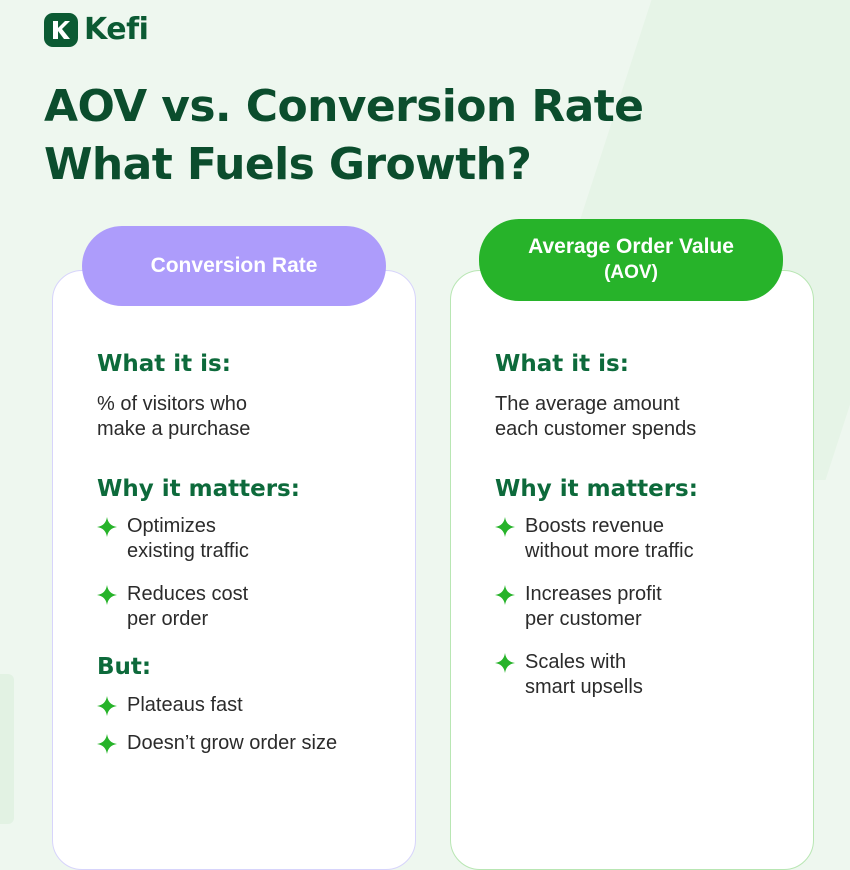 The image size is (850, 870). Describe the element at coordinates (288, 164) in the screenshot. I see `title-line-2: What Fuels Growth?` at that location.